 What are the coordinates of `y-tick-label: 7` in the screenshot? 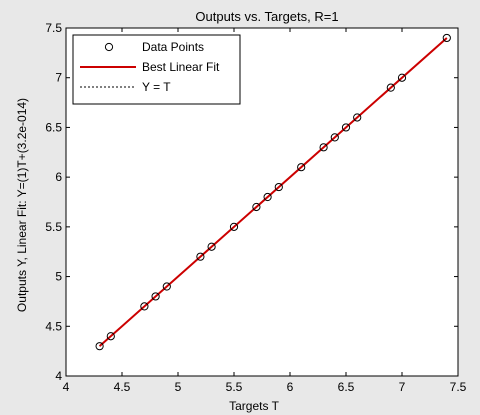 It's located at (58, 78).